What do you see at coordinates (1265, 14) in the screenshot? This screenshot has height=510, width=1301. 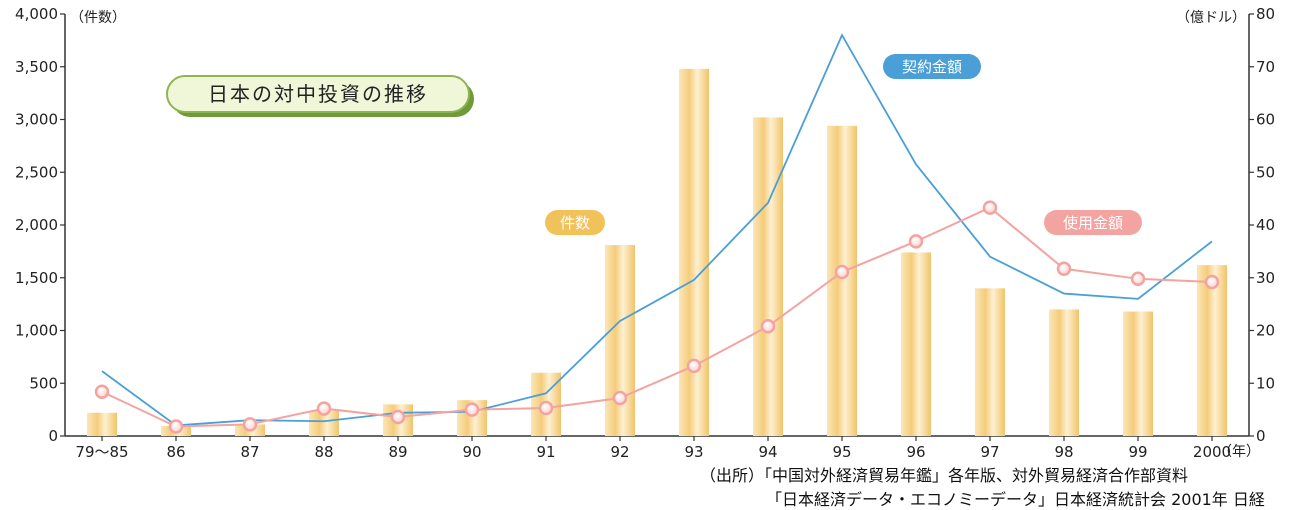 I see `right-tick-label: 80` at bounding box center [1265, 14].